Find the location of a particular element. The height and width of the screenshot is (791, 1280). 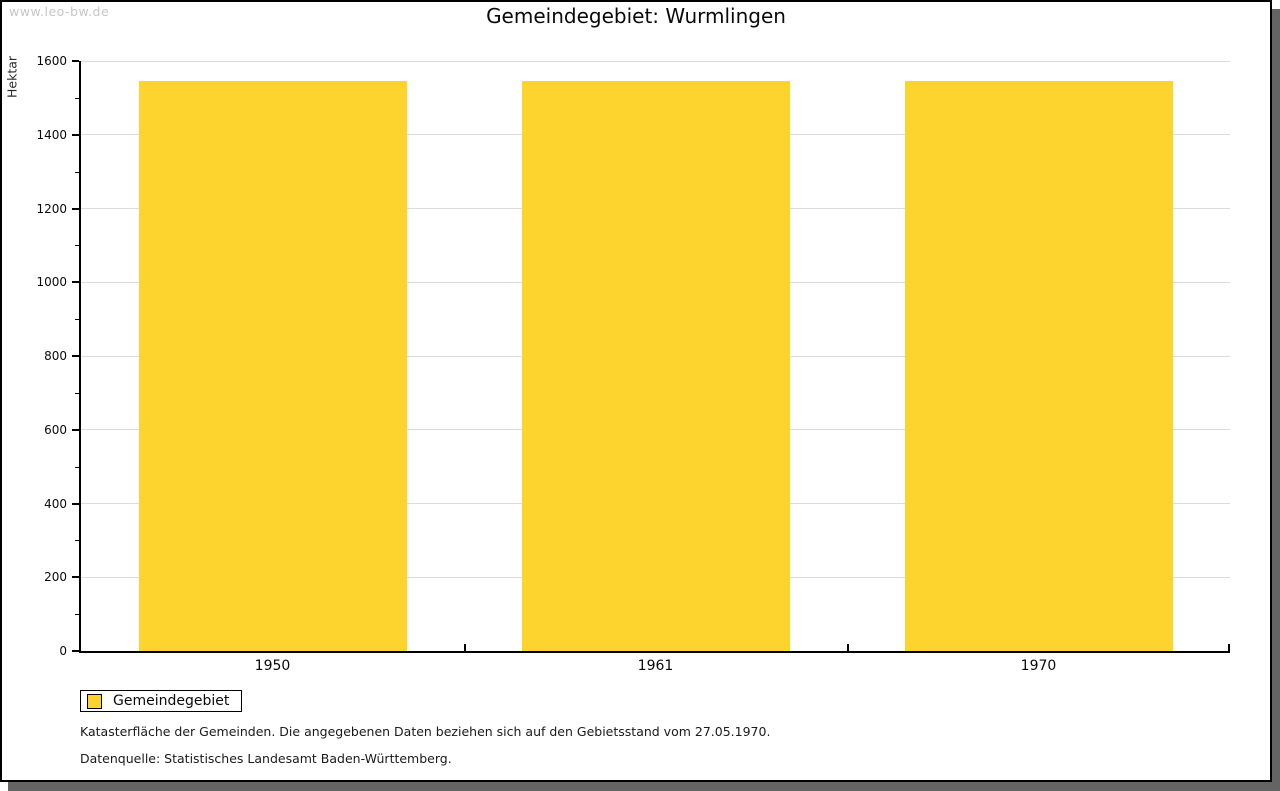

y-tick-label: 200 is located at coordinates (55, 577).